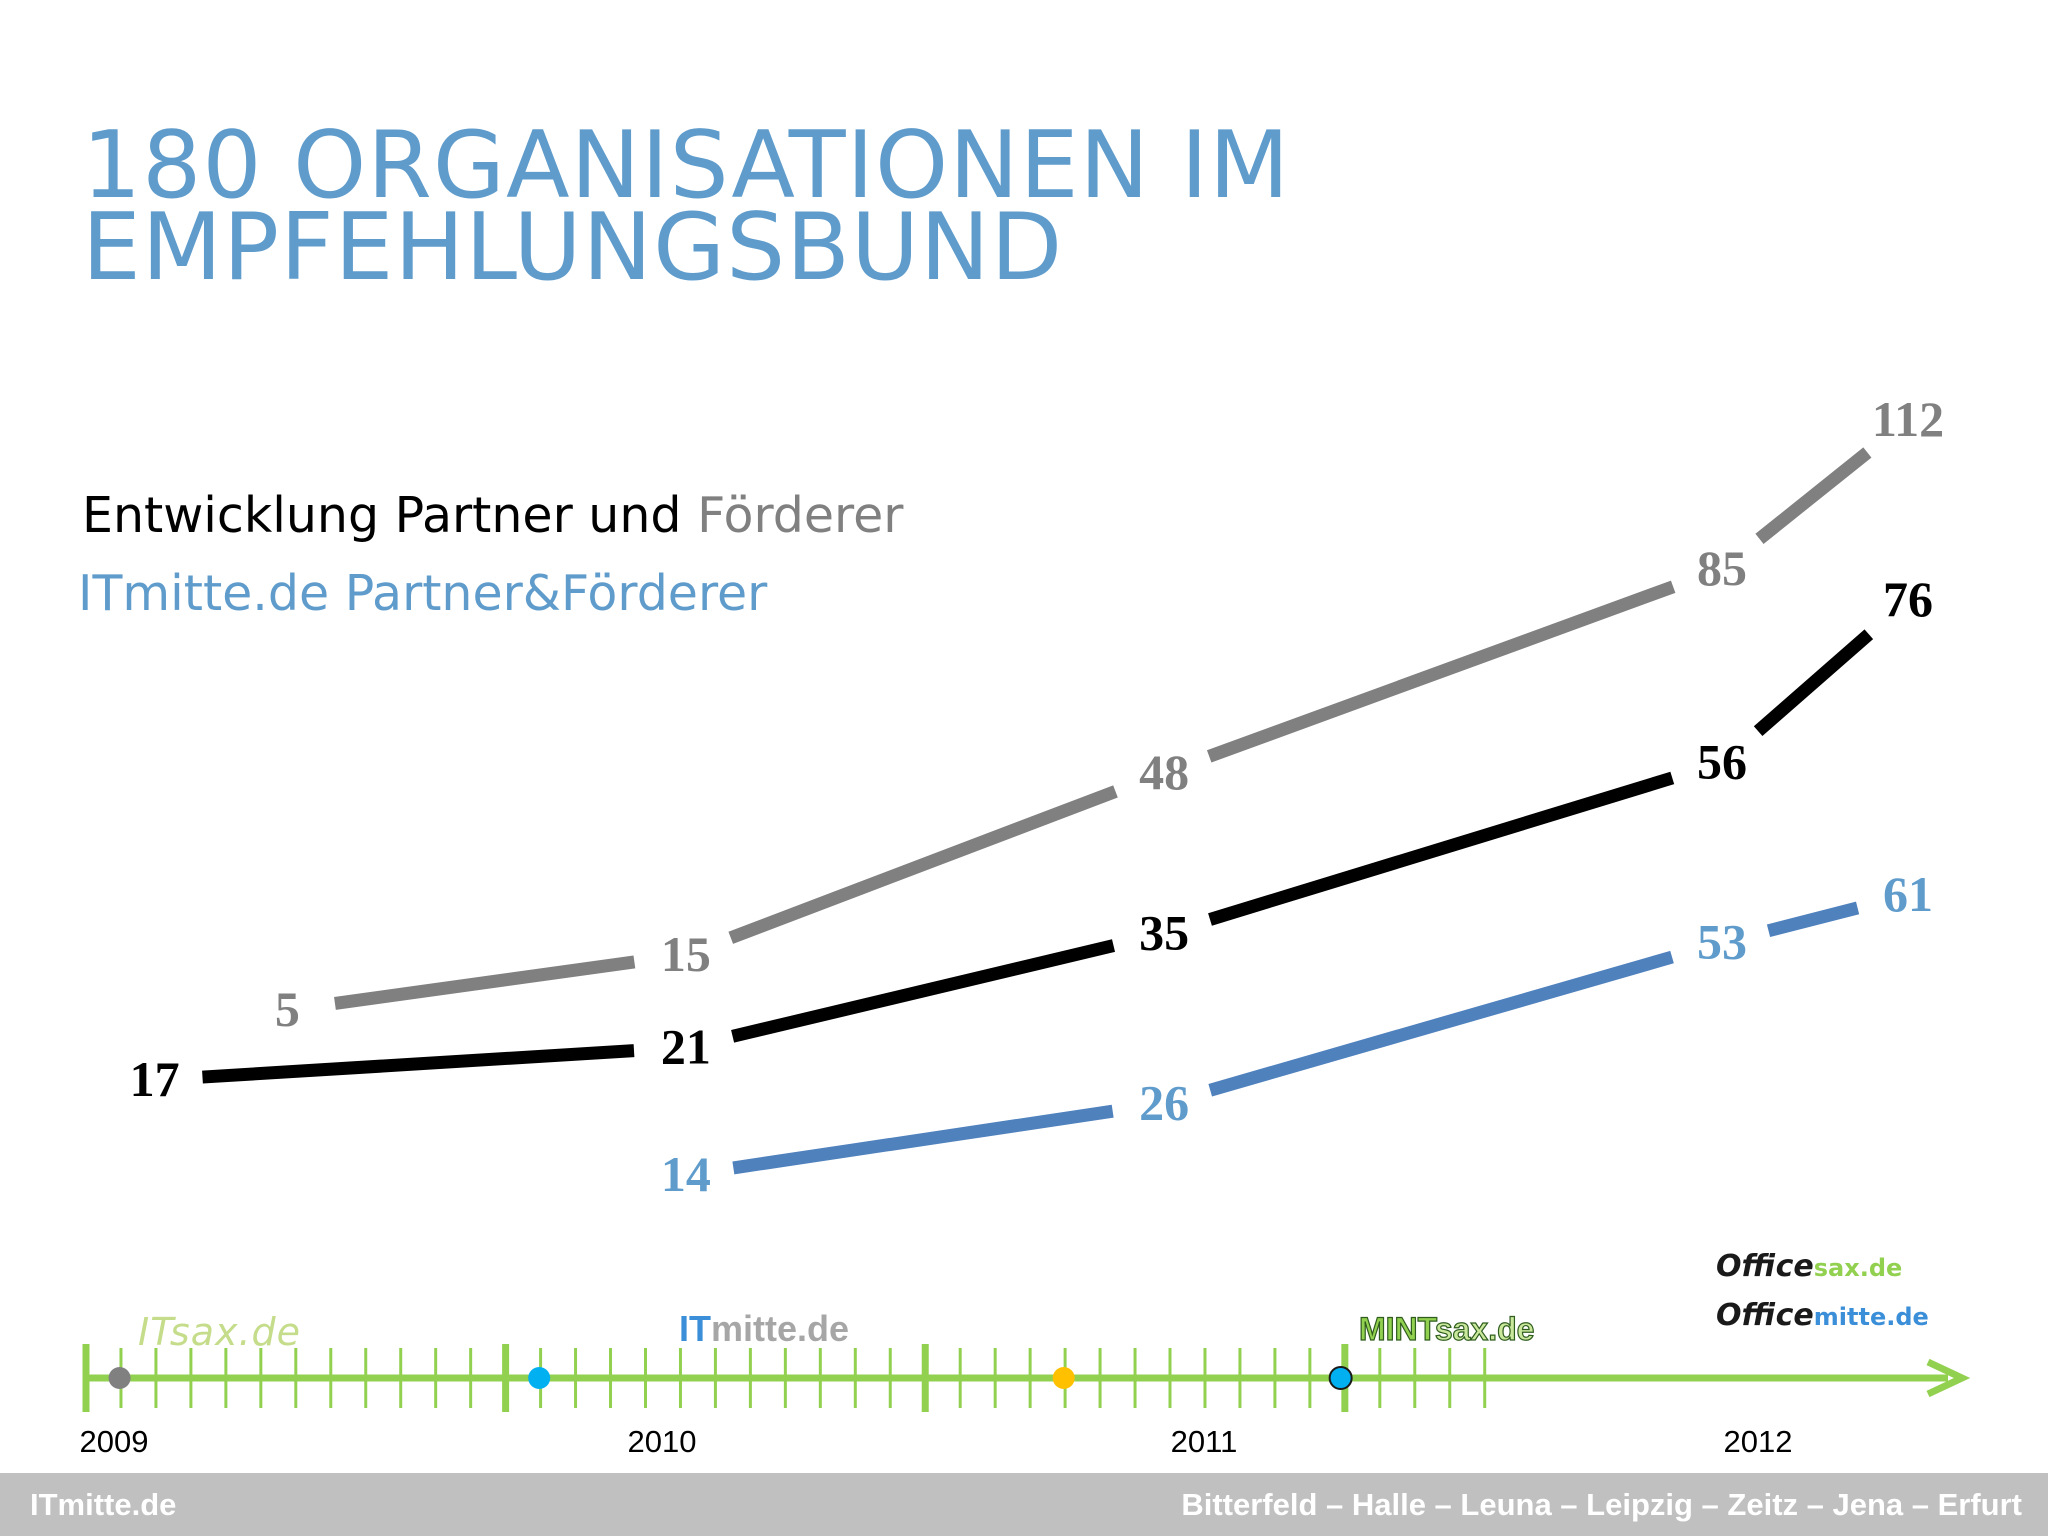 This screenshot has height=1536, width=2048. I want to click on logo-itmitte: ITmitte.de, so click(764, 1328).